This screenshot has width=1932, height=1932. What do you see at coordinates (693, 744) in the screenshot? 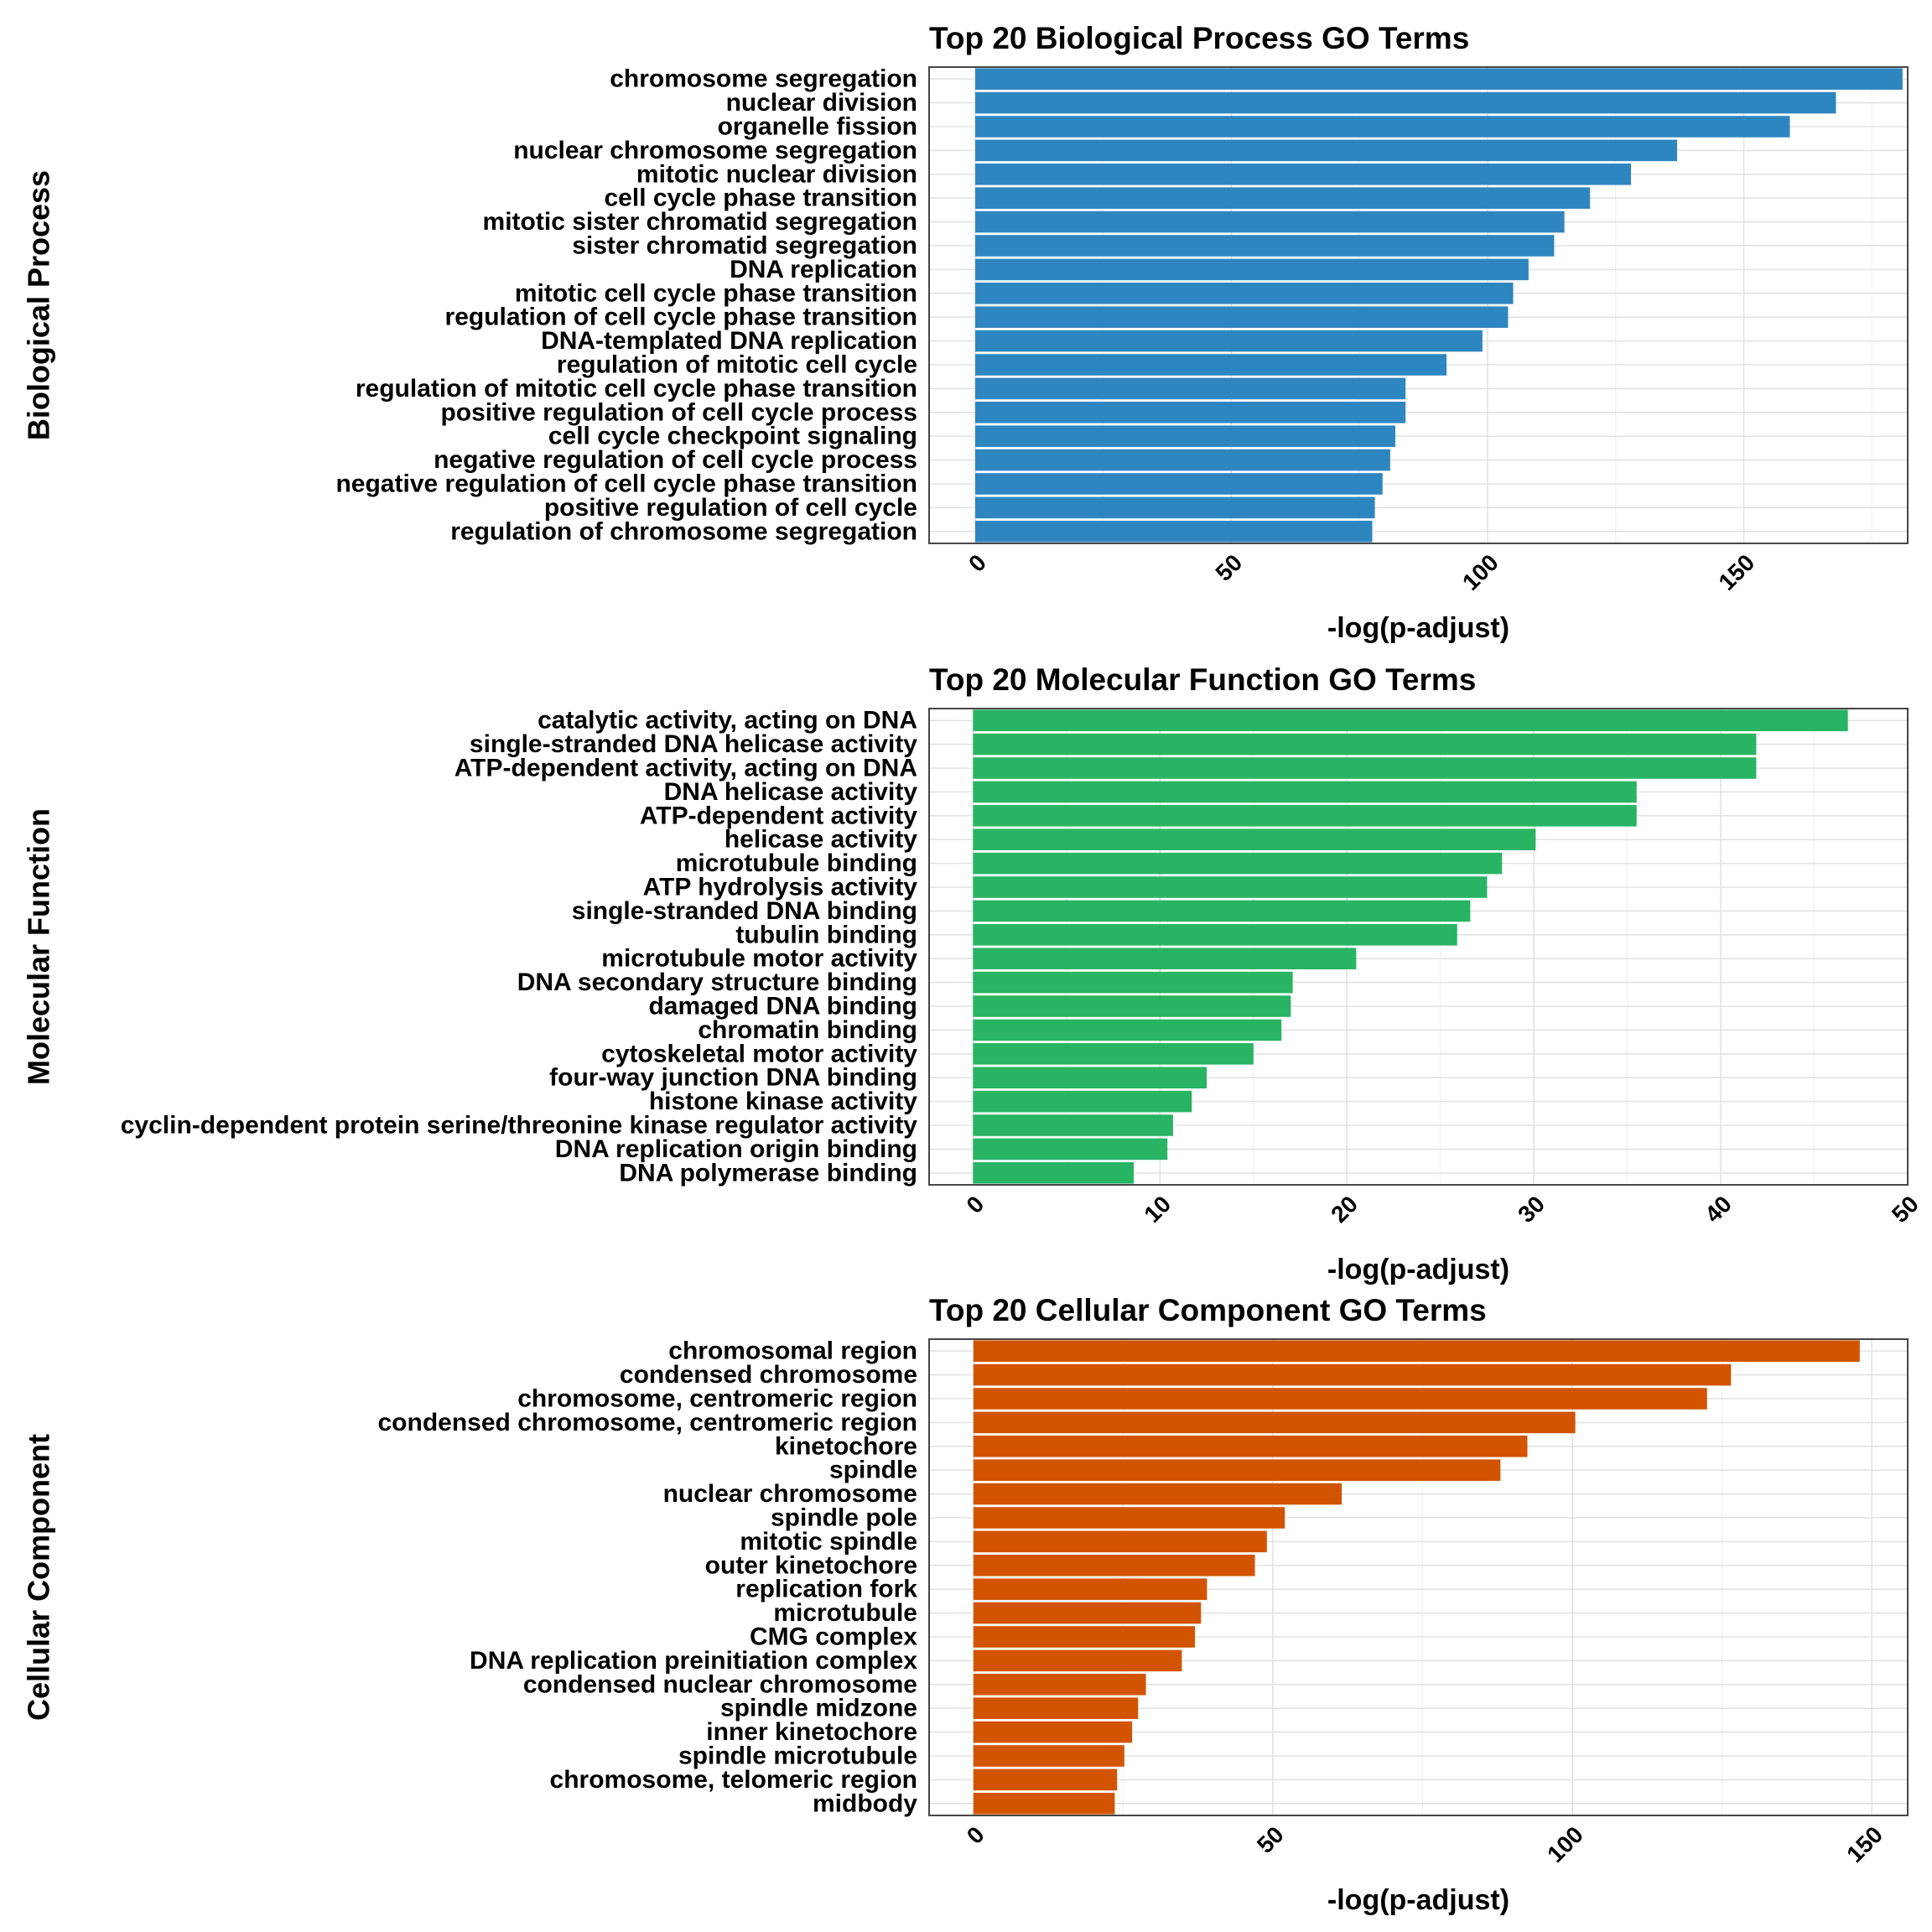
I see `category-label: single-stranded DNA helicase activity` at bounding box center [693, 744].